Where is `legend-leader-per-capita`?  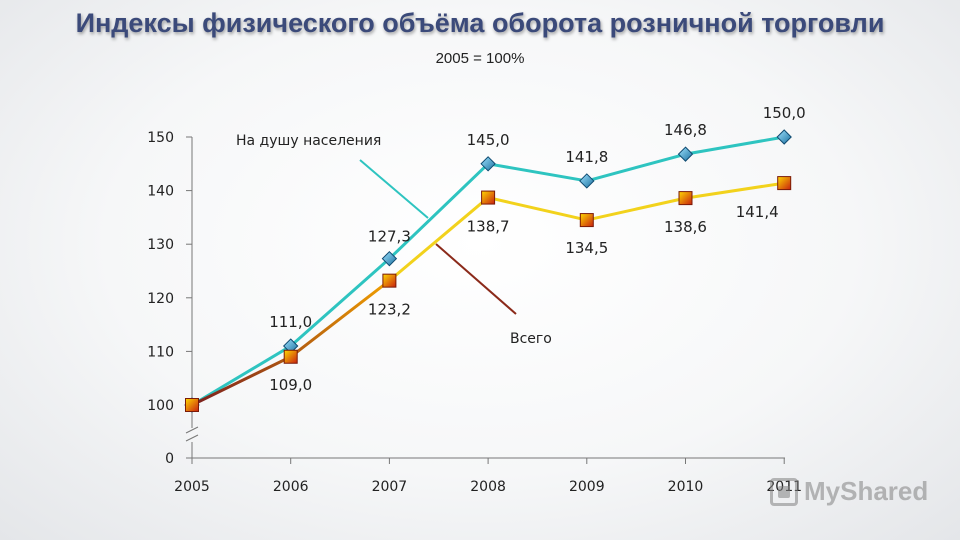
legend-leader-per-capita is located at coordinates (394, 189).